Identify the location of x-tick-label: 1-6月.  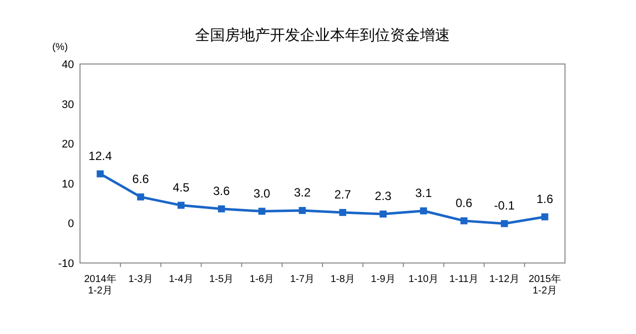
(262, 279).